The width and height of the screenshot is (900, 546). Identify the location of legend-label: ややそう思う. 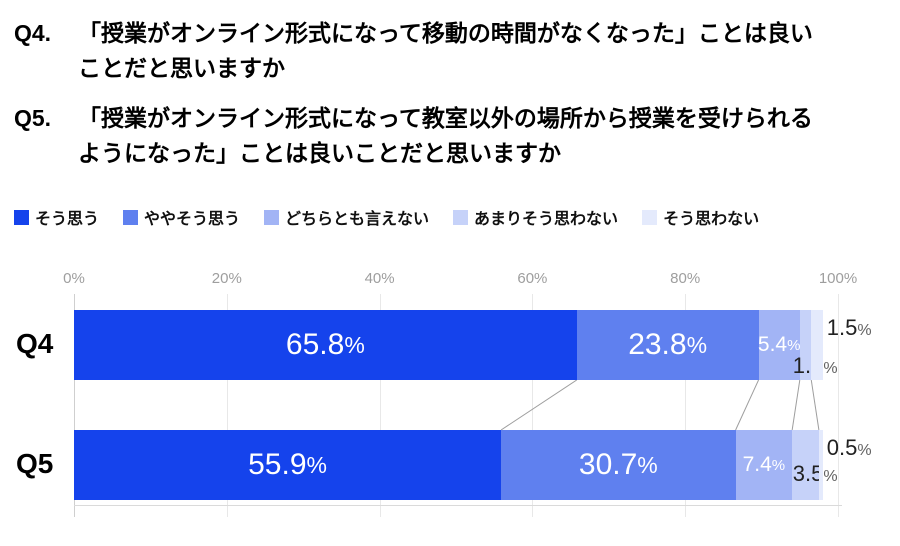
(192, 219).